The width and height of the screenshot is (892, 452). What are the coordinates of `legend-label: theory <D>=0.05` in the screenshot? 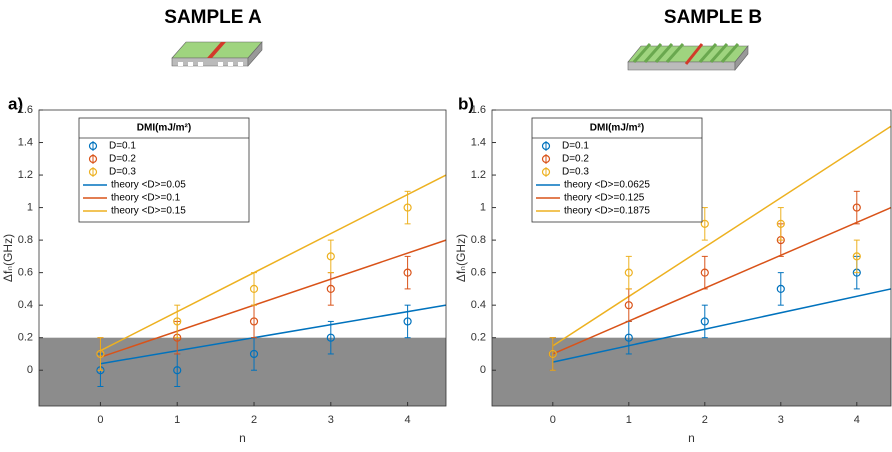 It's located at (148, 185).